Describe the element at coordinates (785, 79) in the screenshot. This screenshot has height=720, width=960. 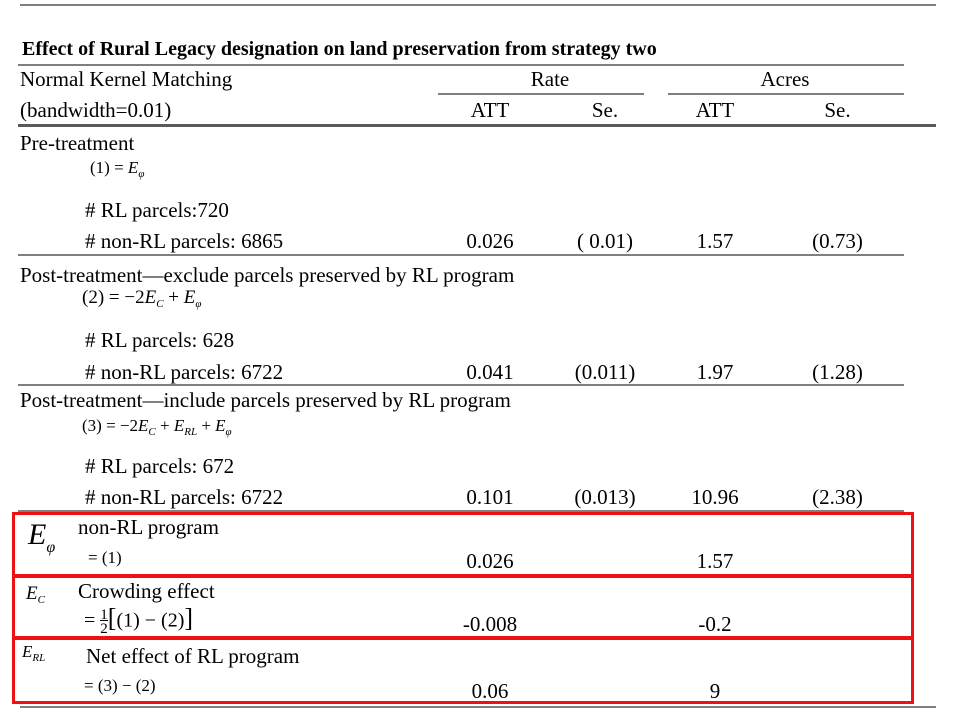
I see `header-acres: Acres` at that location.